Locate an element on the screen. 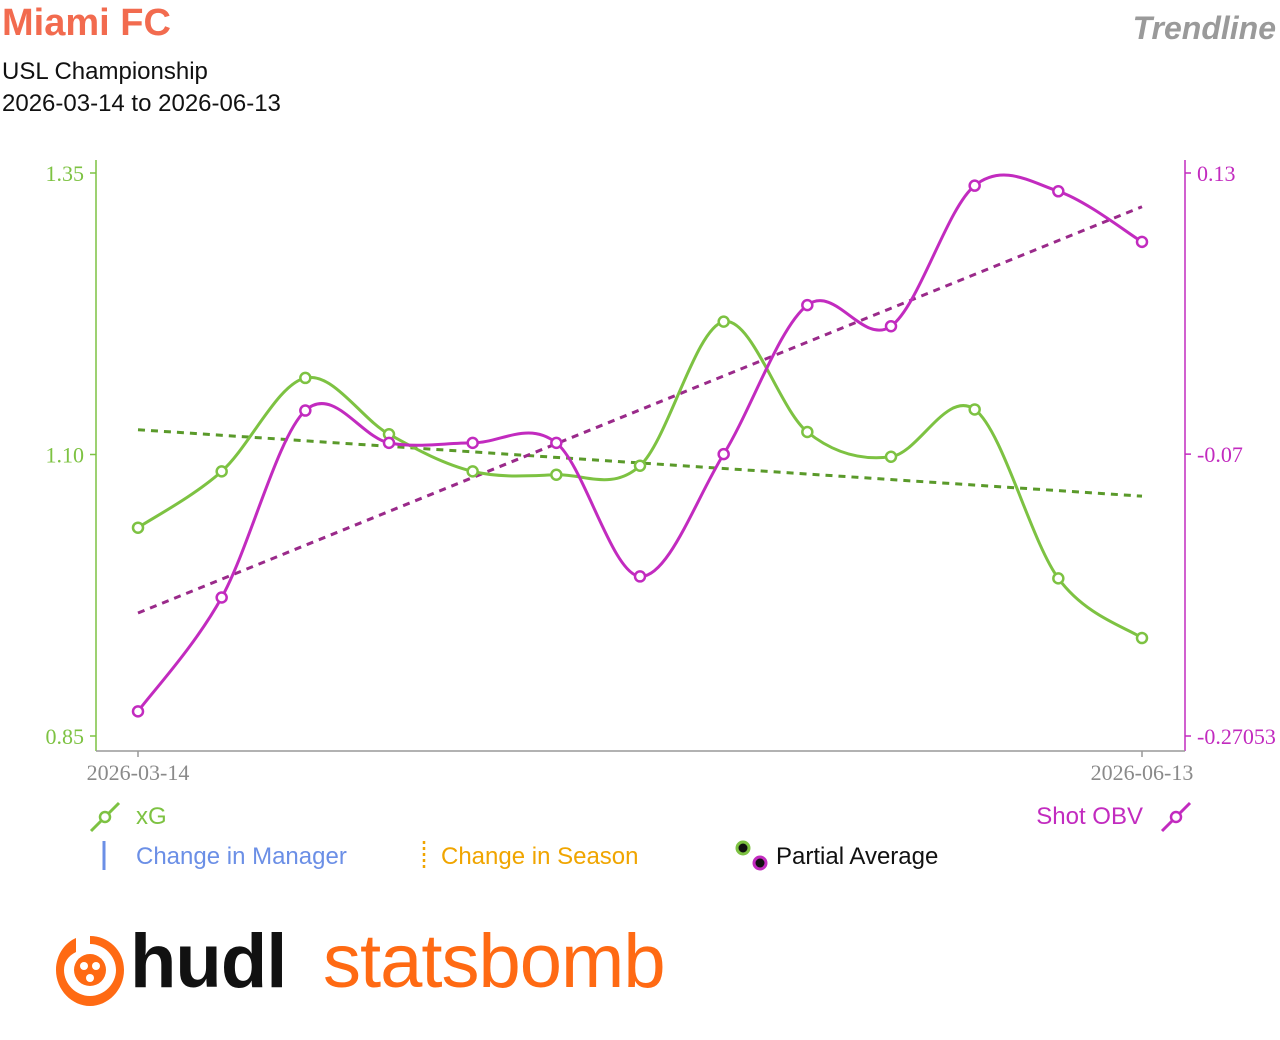 The height and width of the screenshot is (1040, 1280). partial-xg-icon is located at coordinates (743, 848).